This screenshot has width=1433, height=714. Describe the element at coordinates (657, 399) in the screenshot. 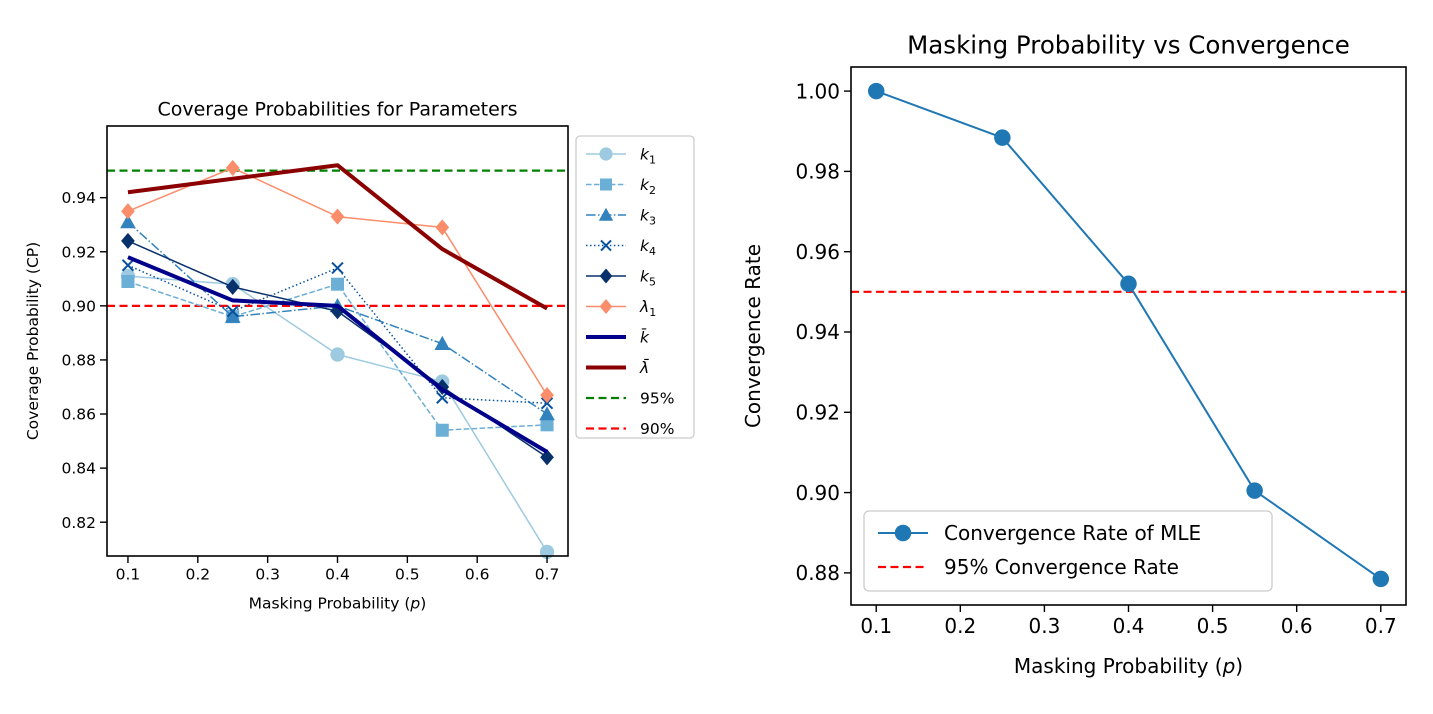

I see `legend-label: 95%` at that location.